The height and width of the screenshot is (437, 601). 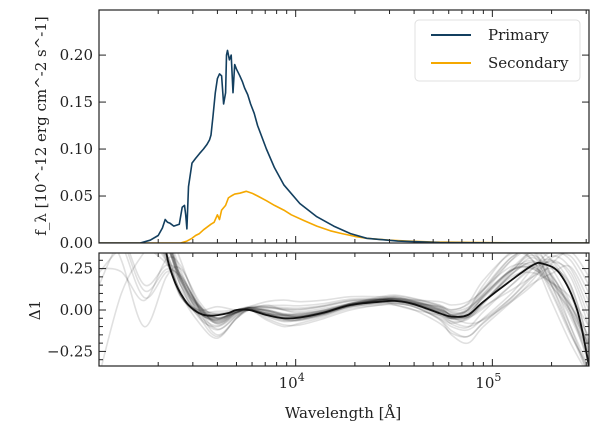 What do you see at coordinates (518, 35) in the screenshot?
I see `legend-label-primary: Primary` at bounding box center [518, 35].